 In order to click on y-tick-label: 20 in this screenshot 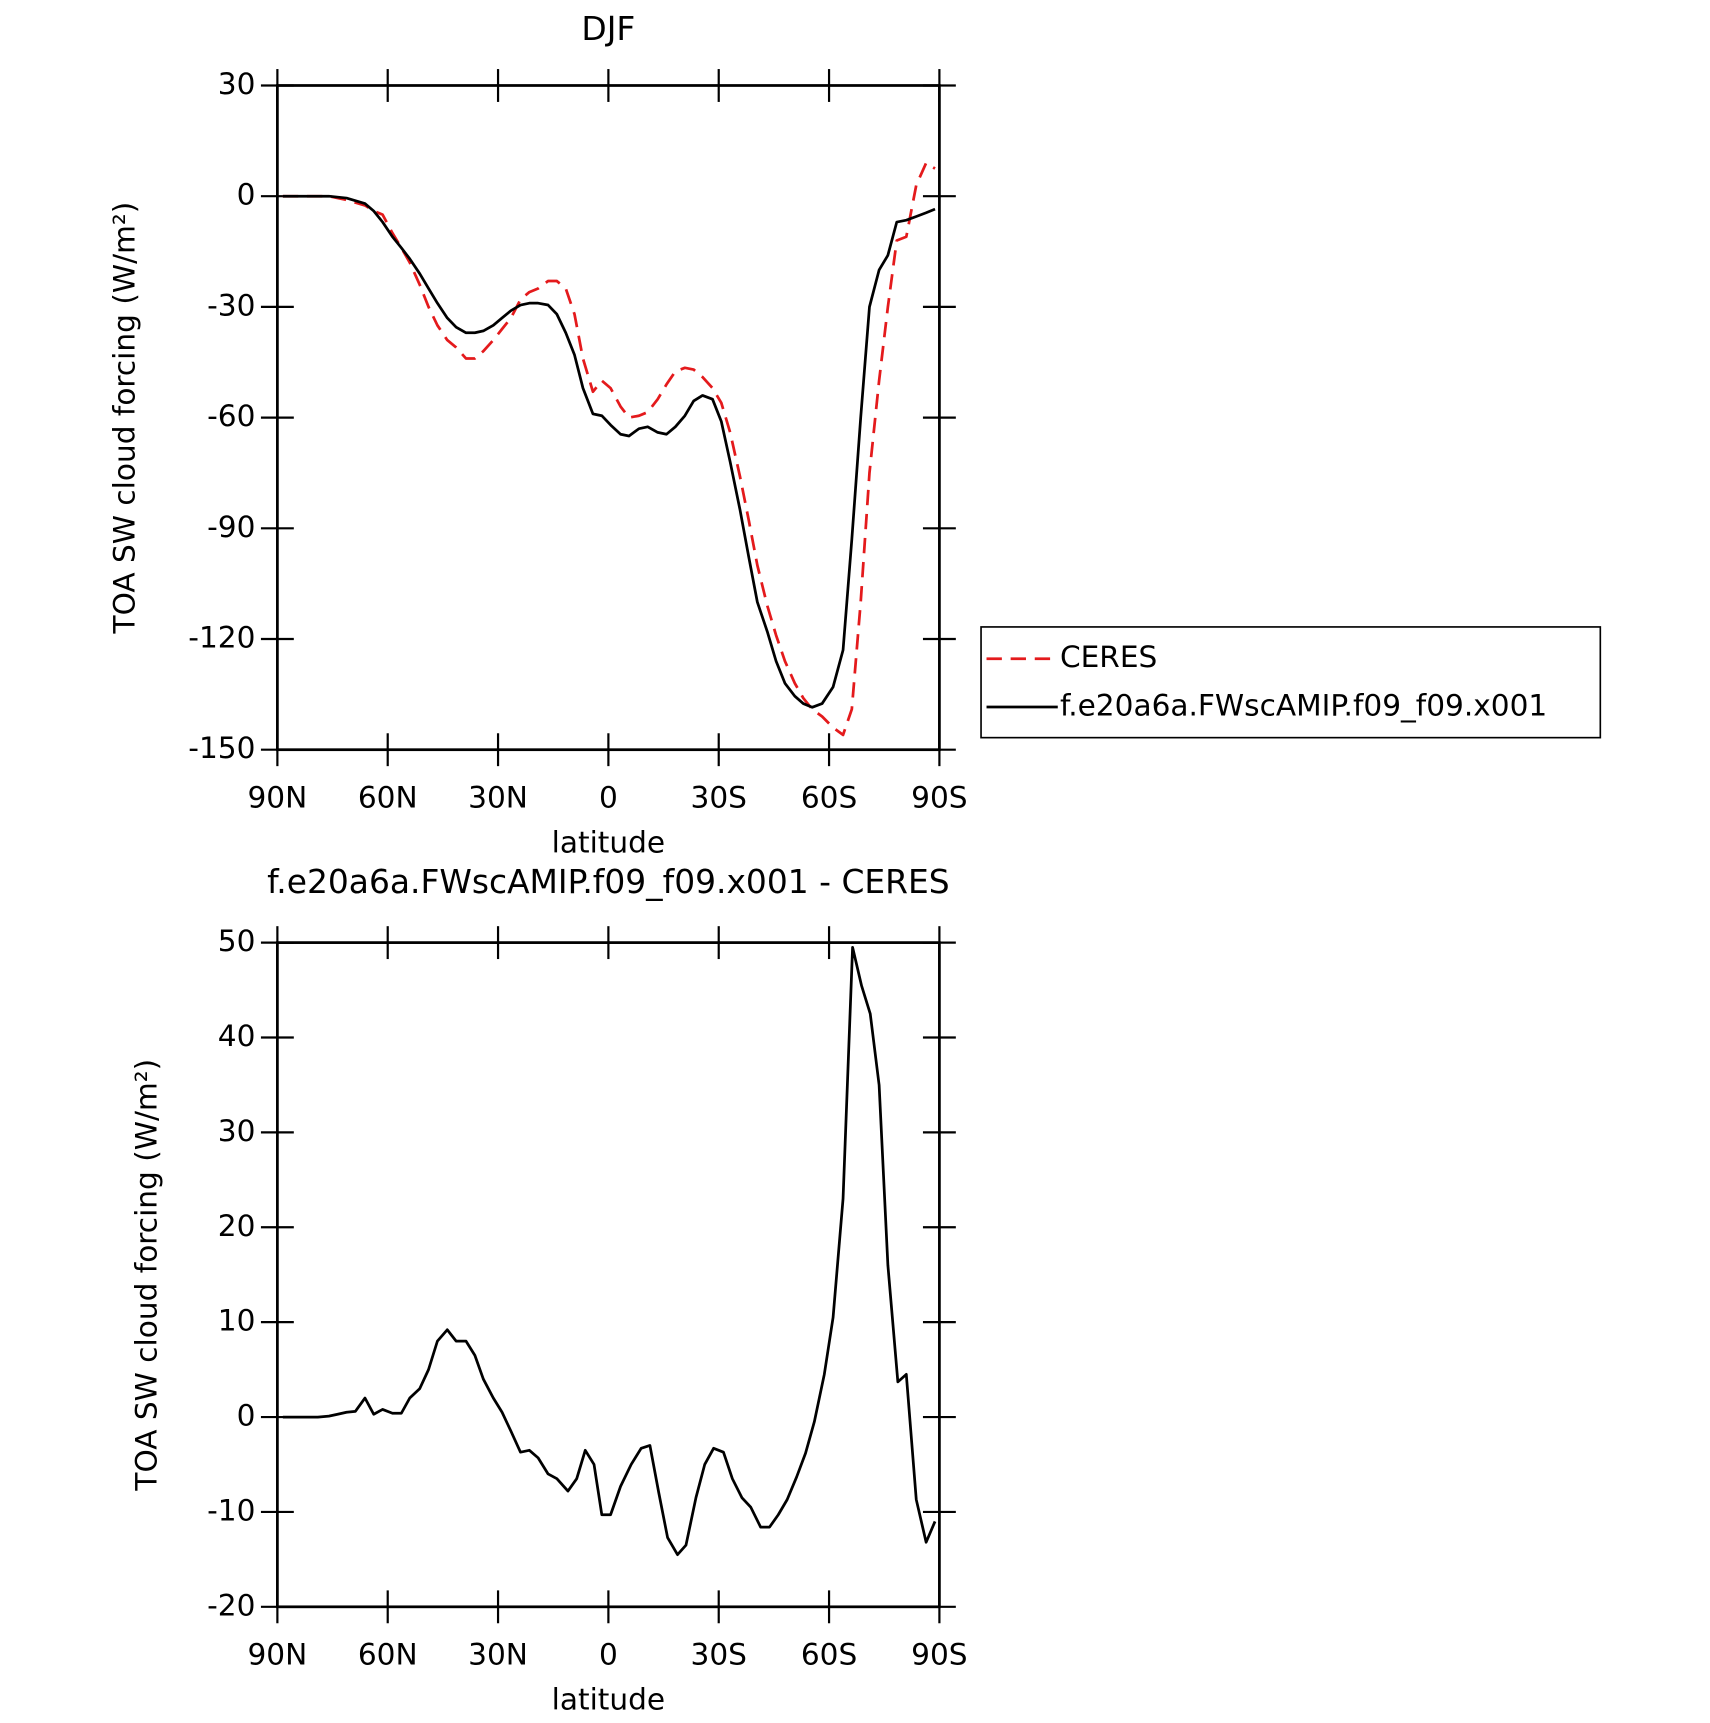, I will do `click(237, 1226)`.